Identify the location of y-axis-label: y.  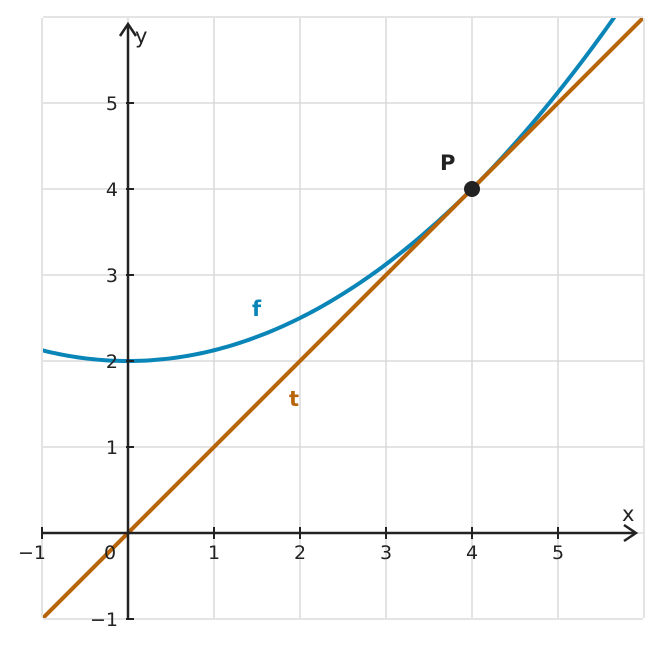
(141, 36).